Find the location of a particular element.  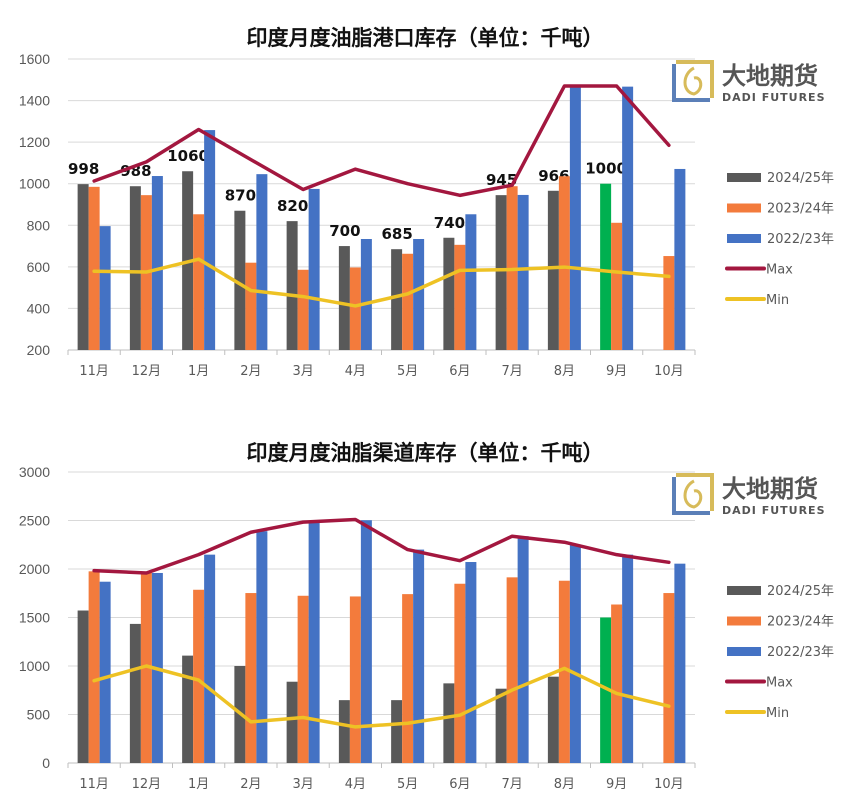

data-label: 870 is located at coordinates (240, 196).